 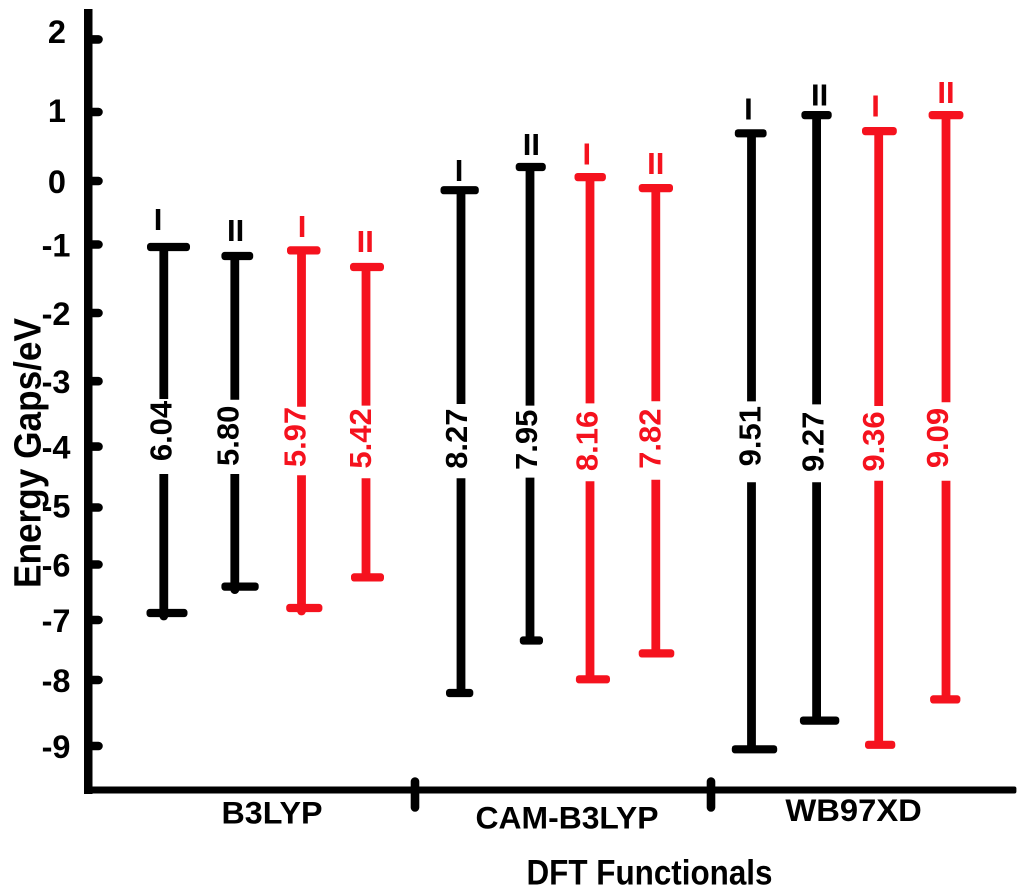 What do you see at coordinates (937, 438) in the screenshot?
I see `svg-text: 9.09` at bounding box center [937, 438].